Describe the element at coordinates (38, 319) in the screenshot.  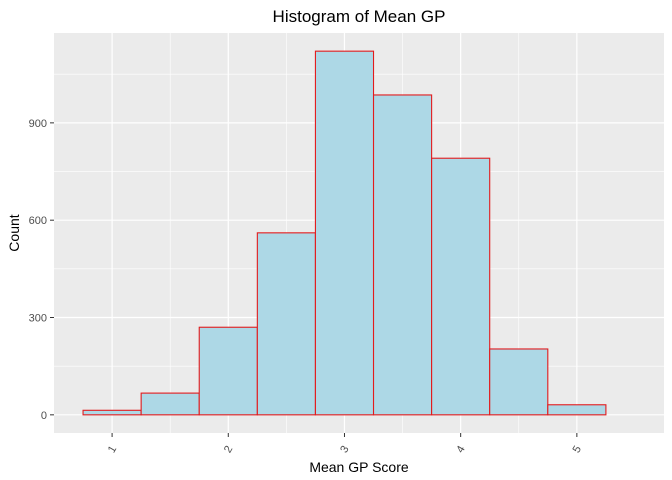
I see `y-tick-label: 300` at that location.